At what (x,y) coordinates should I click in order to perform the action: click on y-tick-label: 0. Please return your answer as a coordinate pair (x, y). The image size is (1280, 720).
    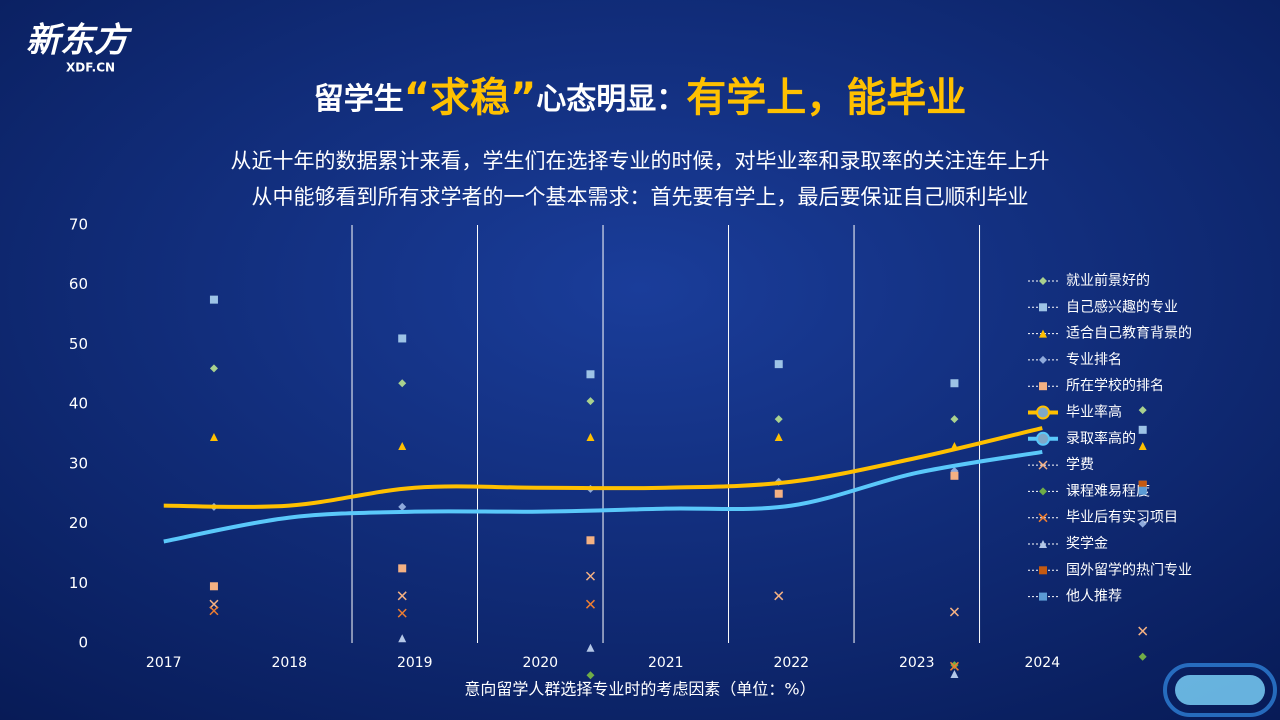
    Looking at the image, I should click on (83, 643).